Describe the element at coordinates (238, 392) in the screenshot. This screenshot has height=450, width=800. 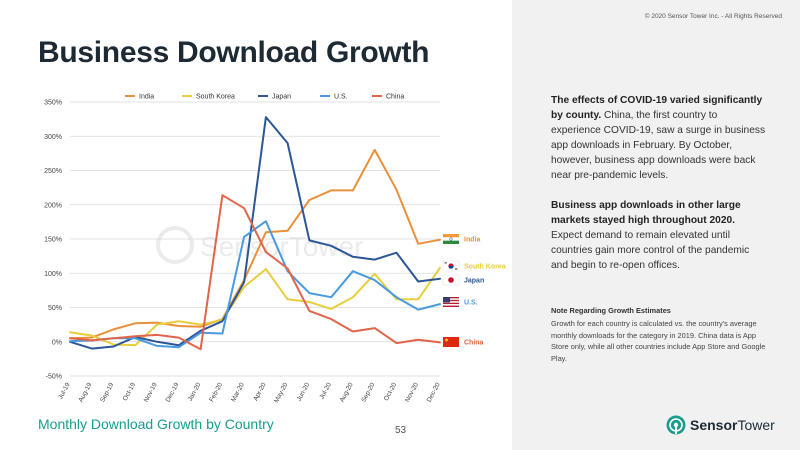
I see `x-tick-label: Mar-20` at that location.